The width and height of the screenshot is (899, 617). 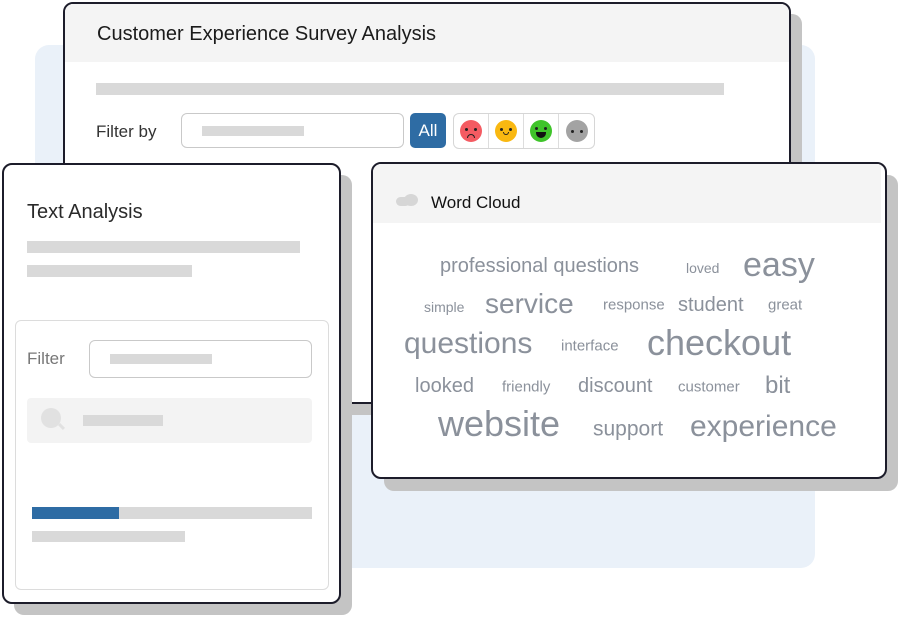 I want to click on word-cloud-word: easy, so click(x=779, y=265).